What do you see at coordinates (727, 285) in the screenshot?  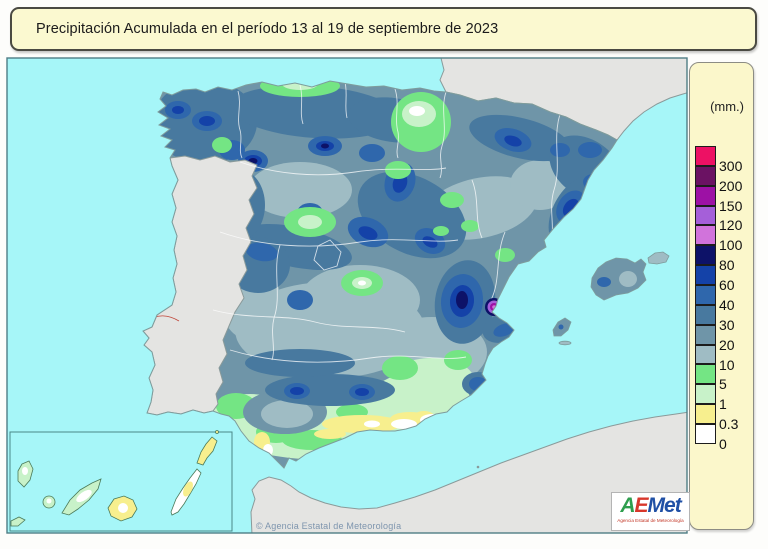 I see `legend-tick-label: 60` at bounding box center [727, 285].